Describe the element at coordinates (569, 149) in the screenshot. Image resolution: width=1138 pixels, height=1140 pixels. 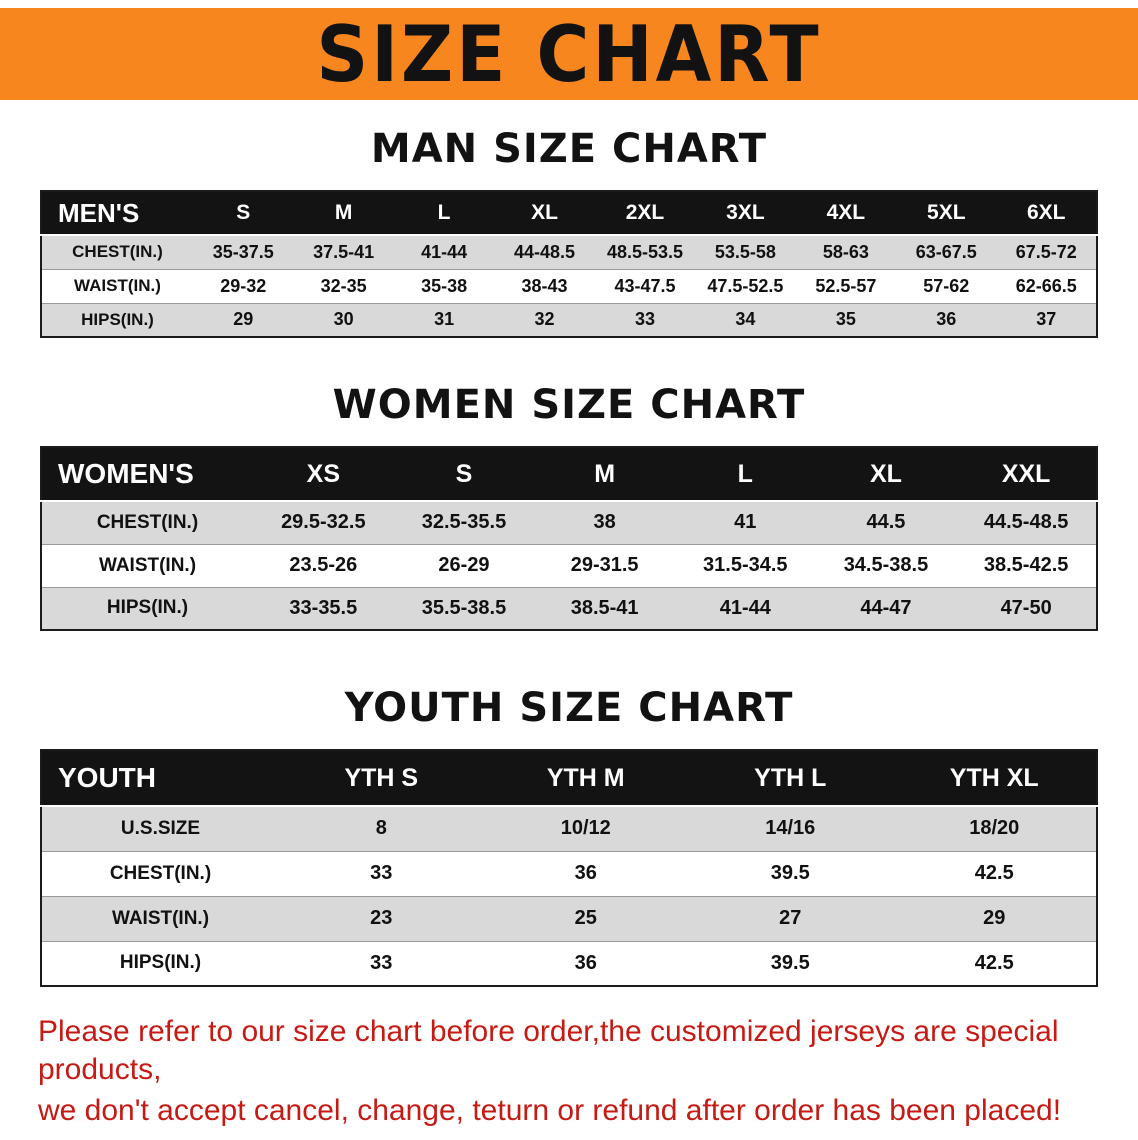
I see `men-section-heading: MAN SIZE CHART` at that location.